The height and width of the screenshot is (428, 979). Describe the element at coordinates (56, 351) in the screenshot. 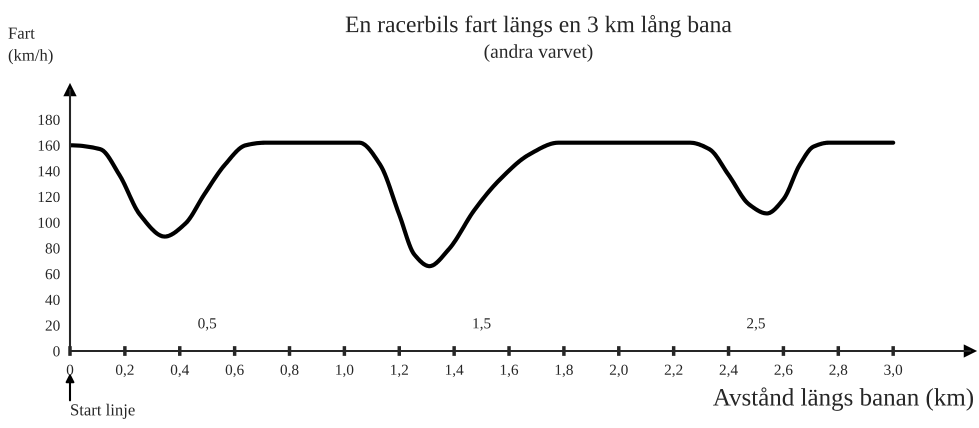

I see `y-tick-label: 0` at that location.